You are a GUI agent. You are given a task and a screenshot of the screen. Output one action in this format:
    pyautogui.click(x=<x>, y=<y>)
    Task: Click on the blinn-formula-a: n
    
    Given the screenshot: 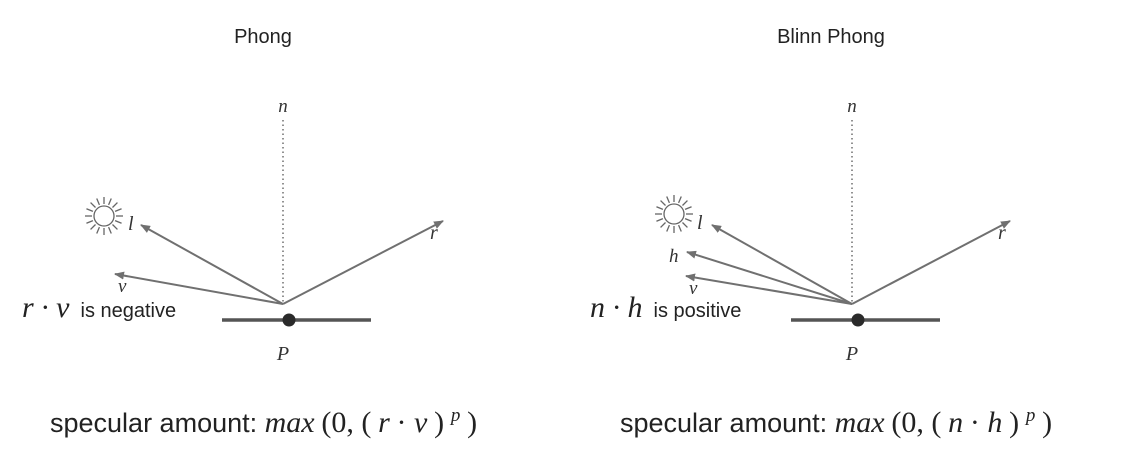 What is the action you would take?
    pyautogui.click(x=955, y=422)
    